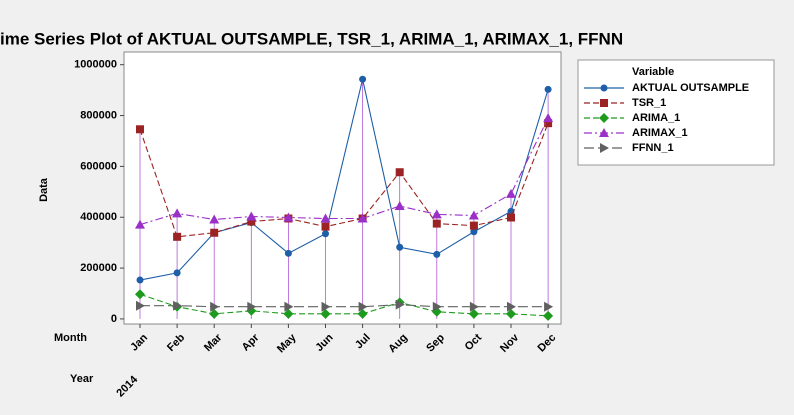 This screenshot has height=415, width=794. I want to click on legend-label: TSR_1, so click(649, 103).